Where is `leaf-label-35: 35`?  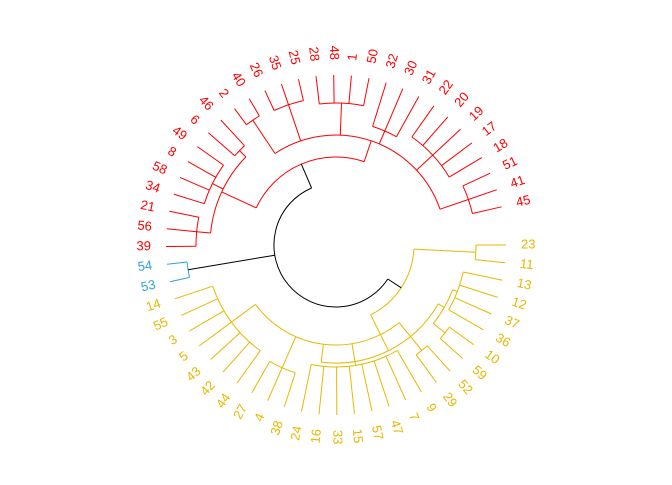 leaf-label-35: 35 is located at coordinates (275, 62).